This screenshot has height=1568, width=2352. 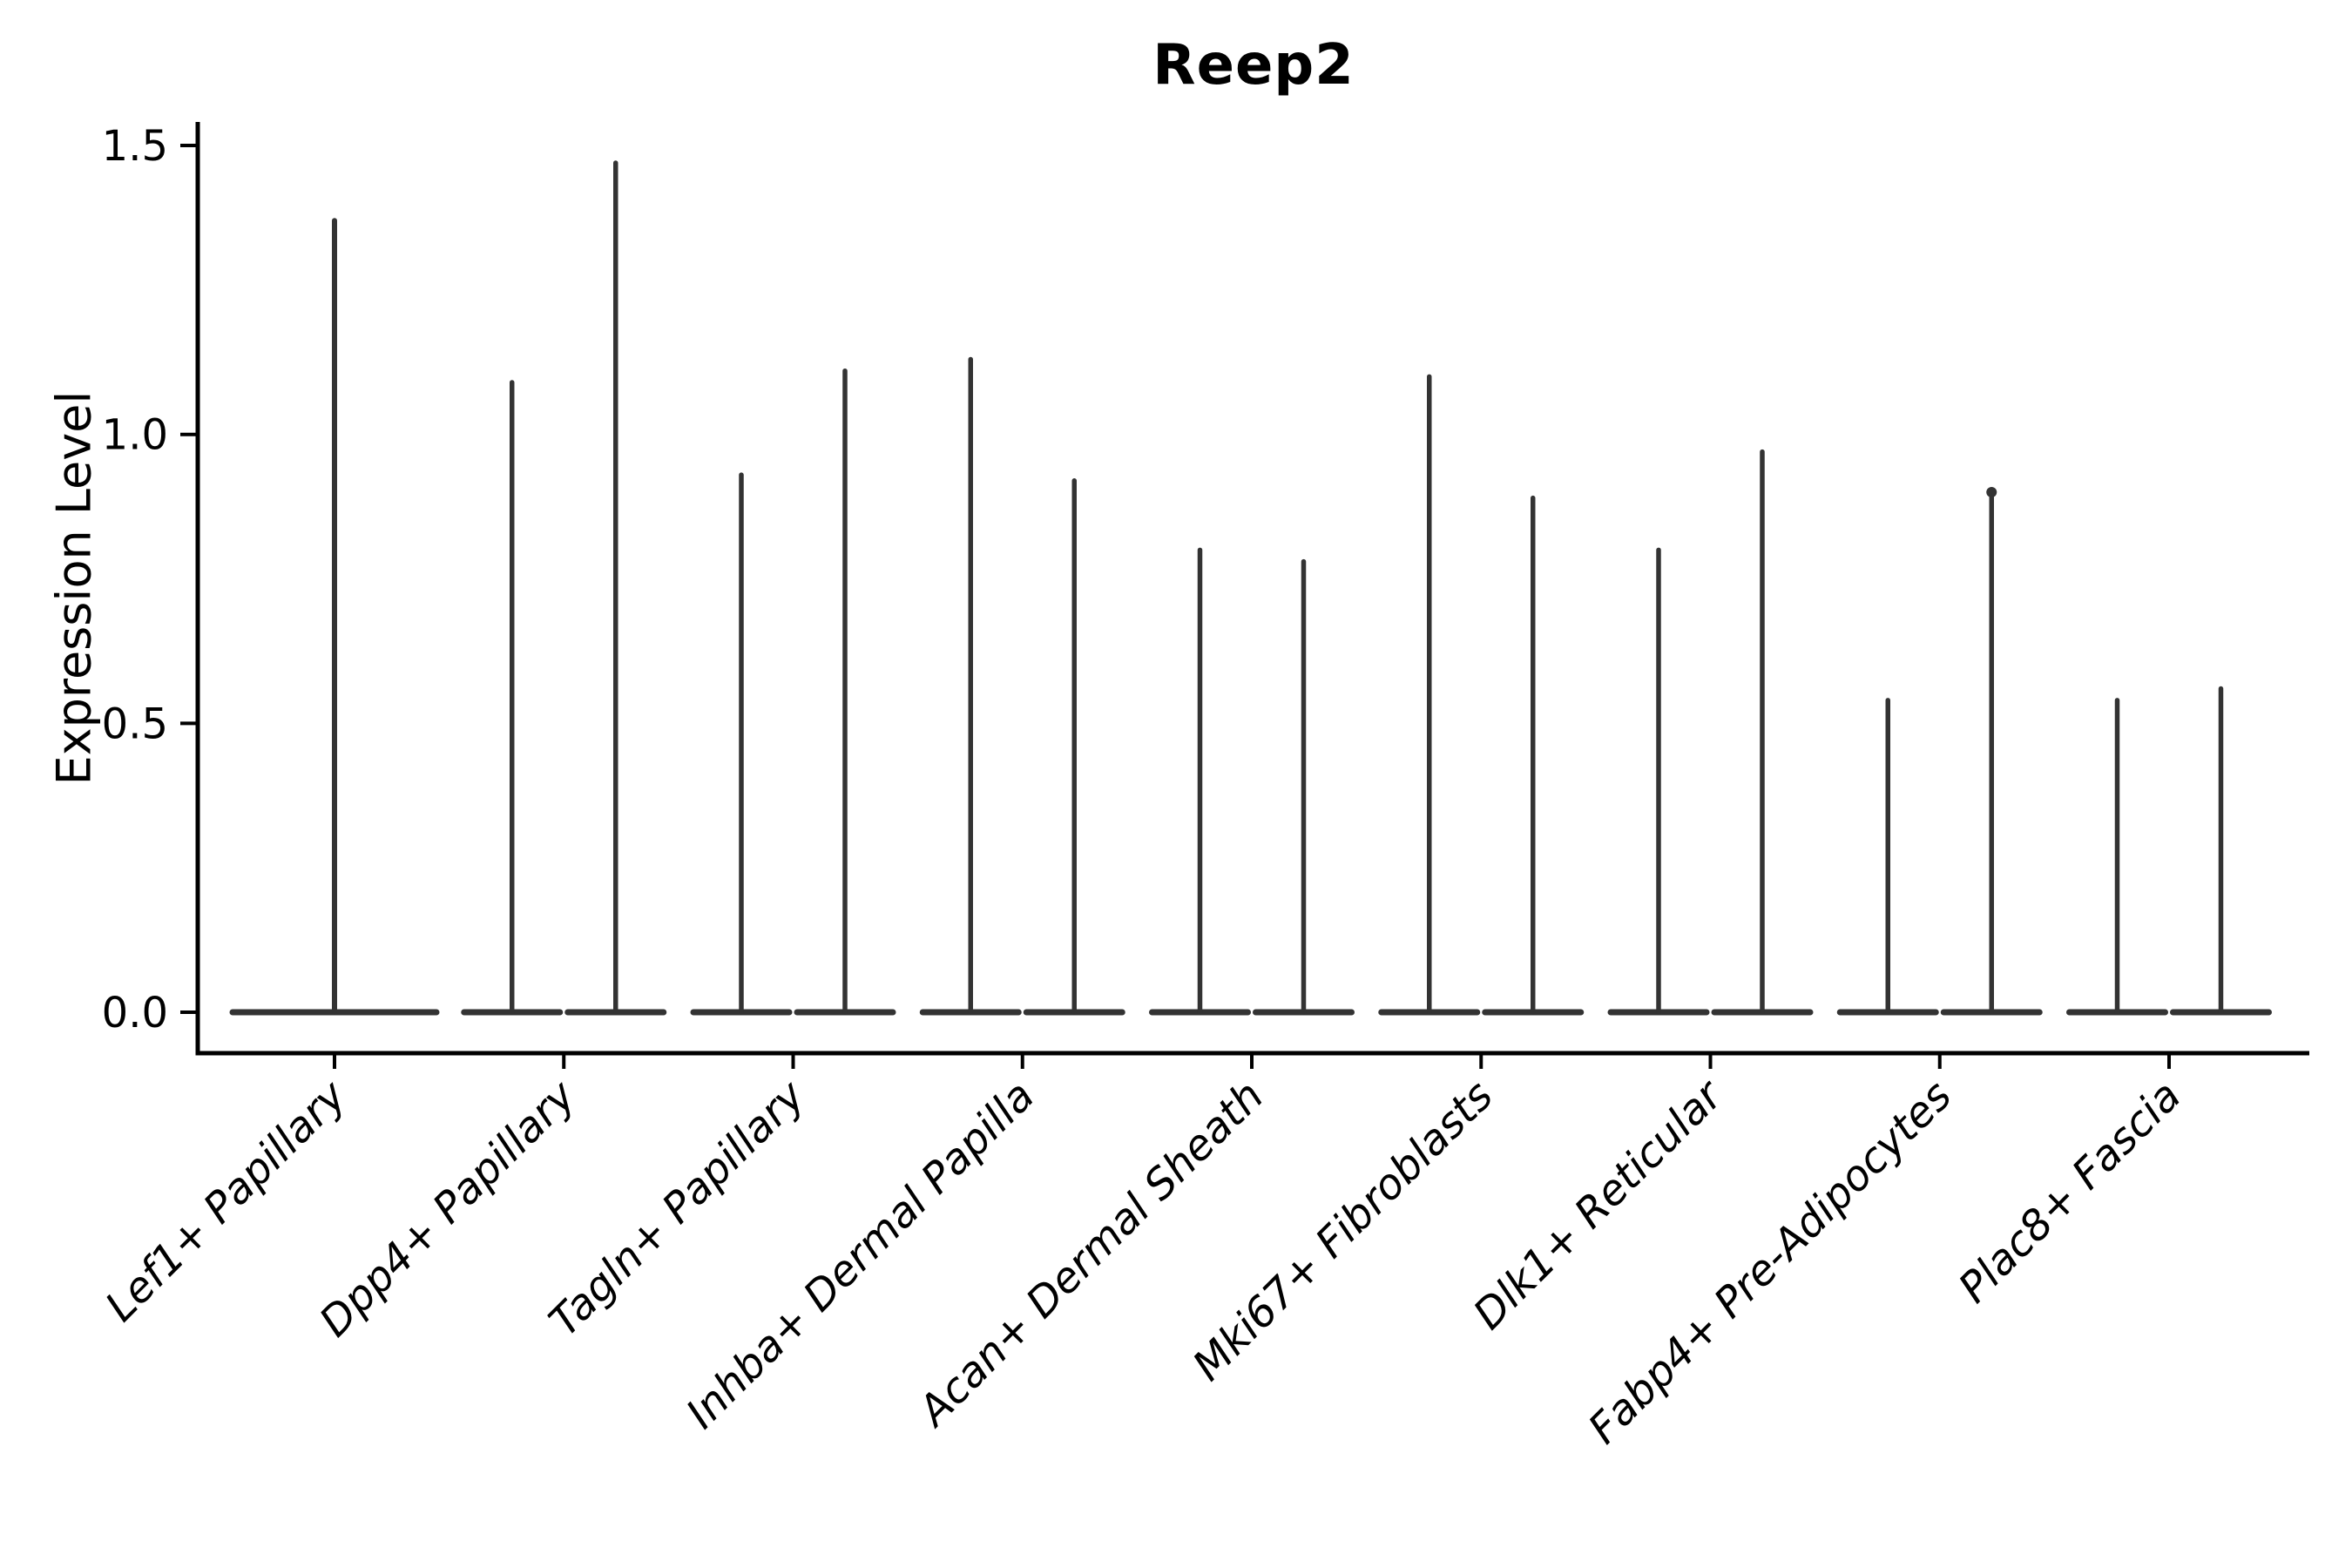 I want to click on y-tick-label: 0.0, so click(x=135, y=1013).